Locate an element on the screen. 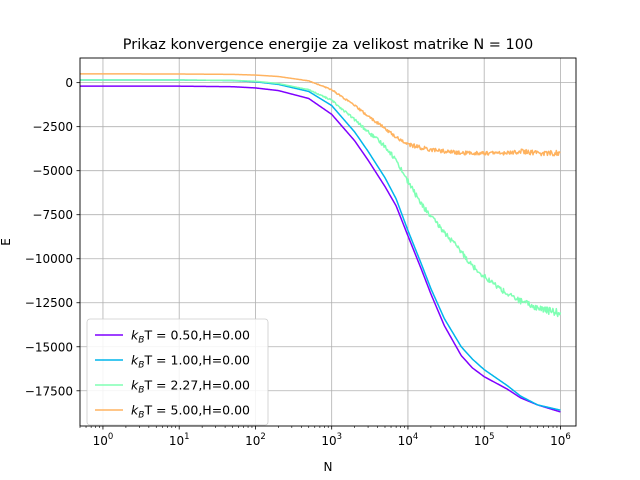 Image resolution: width=640 pixels, height=480 pixels. x-tick-label: 10¹ is located at coordinates (179, 440).